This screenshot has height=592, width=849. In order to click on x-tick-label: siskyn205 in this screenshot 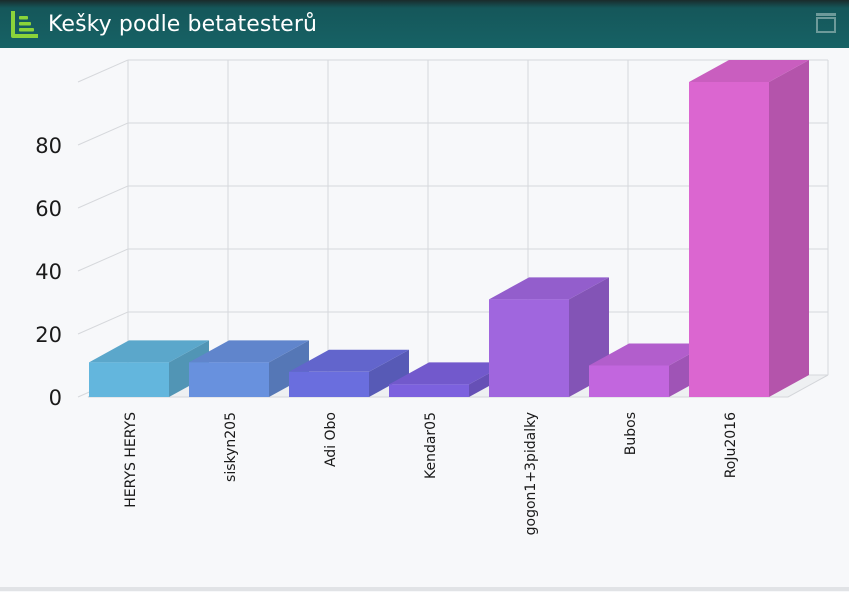, I will do `click(231, 447)`.